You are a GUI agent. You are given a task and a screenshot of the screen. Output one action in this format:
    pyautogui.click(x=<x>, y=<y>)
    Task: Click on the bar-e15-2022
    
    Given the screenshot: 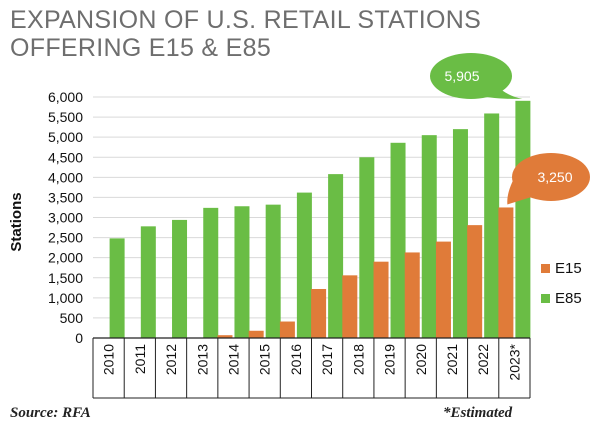 What is the action you would take?
    pyautogui.click(x=475, y=281)
    